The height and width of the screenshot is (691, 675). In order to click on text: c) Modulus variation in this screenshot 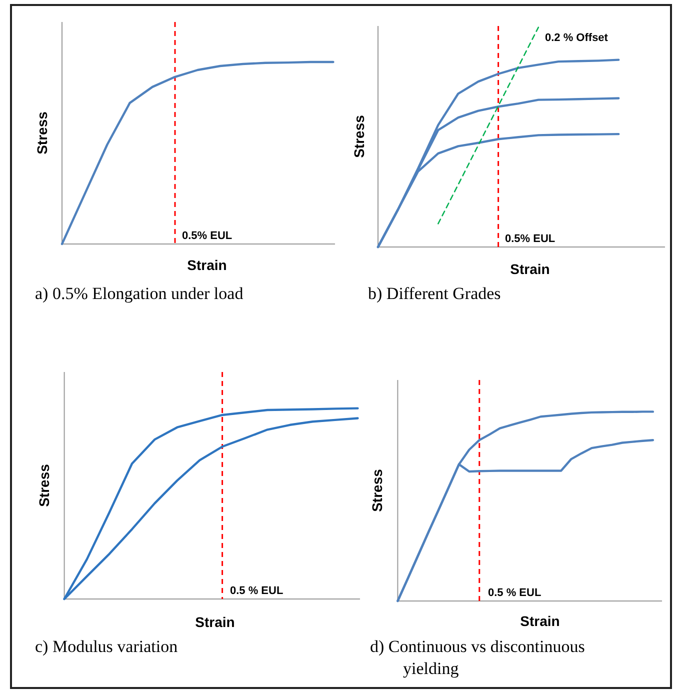, I will do `click(106, 646)`.